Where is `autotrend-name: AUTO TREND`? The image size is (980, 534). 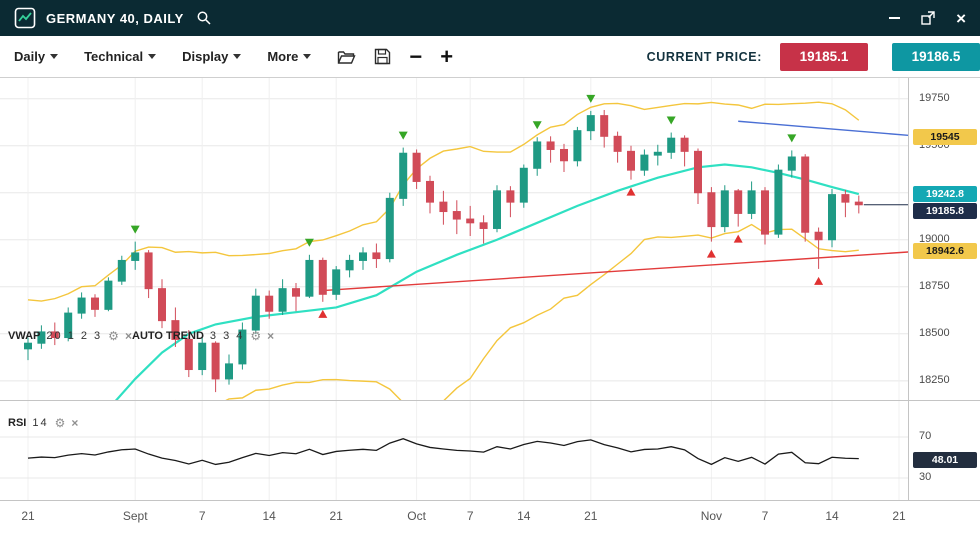 autotrend-name: AUTO TREND is located at coordinates (168, 336).